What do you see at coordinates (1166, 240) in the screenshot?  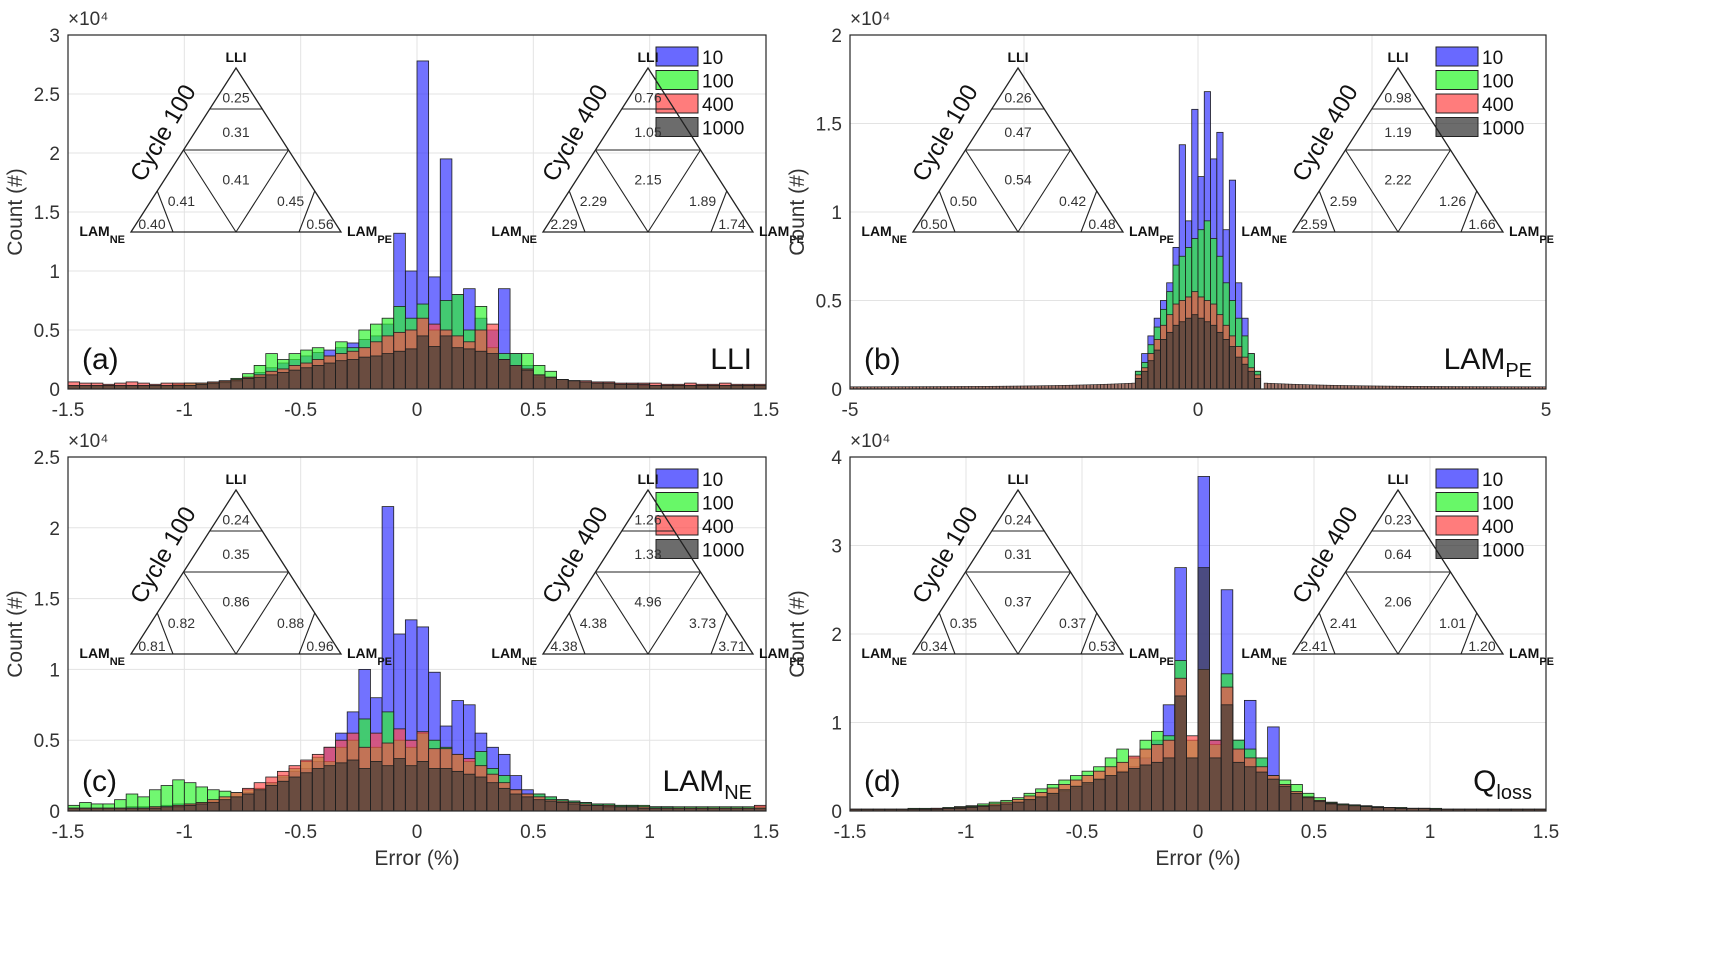 I see `ternary-right-sub: PE` at bounding box center [1166, 240].